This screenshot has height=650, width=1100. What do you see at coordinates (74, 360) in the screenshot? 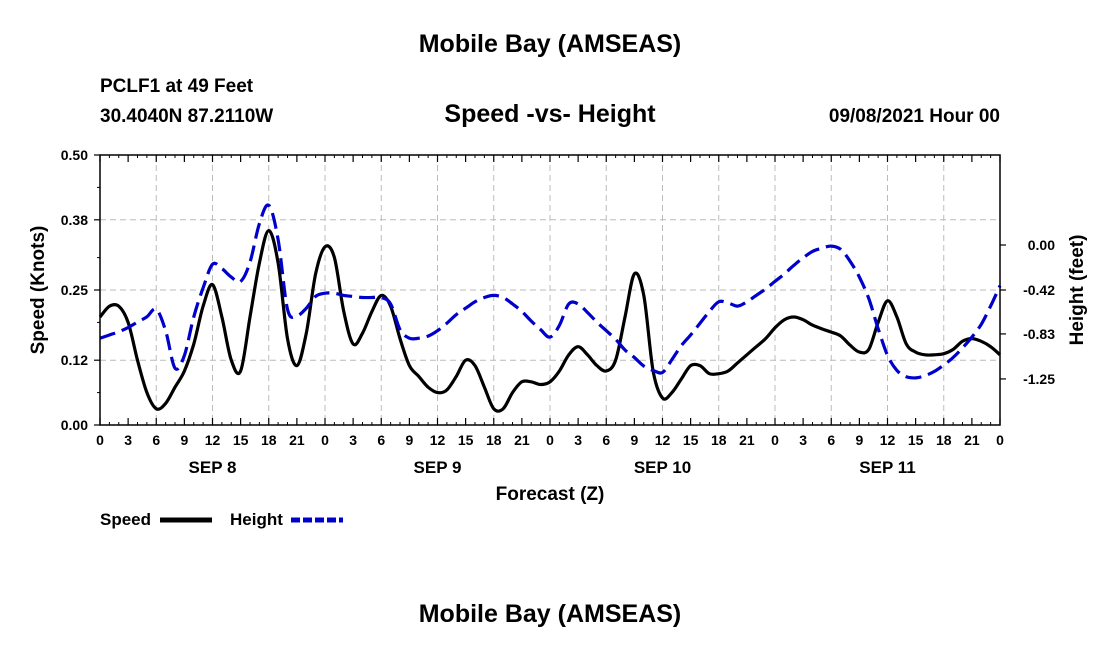
I see `left-y-tick-label: 0.12` at bounding box center [74, 360].